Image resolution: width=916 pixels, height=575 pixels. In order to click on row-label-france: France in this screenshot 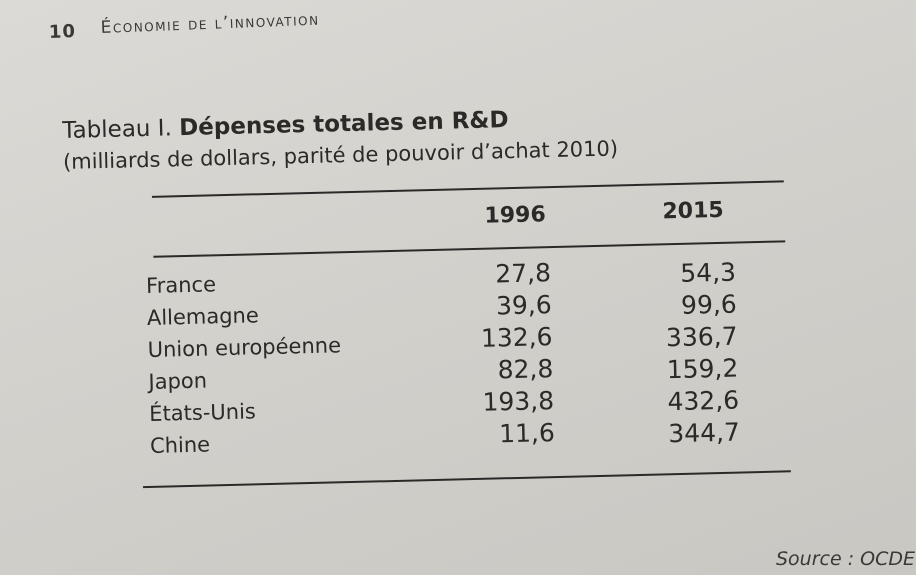, I will do `click(181, 285)`.